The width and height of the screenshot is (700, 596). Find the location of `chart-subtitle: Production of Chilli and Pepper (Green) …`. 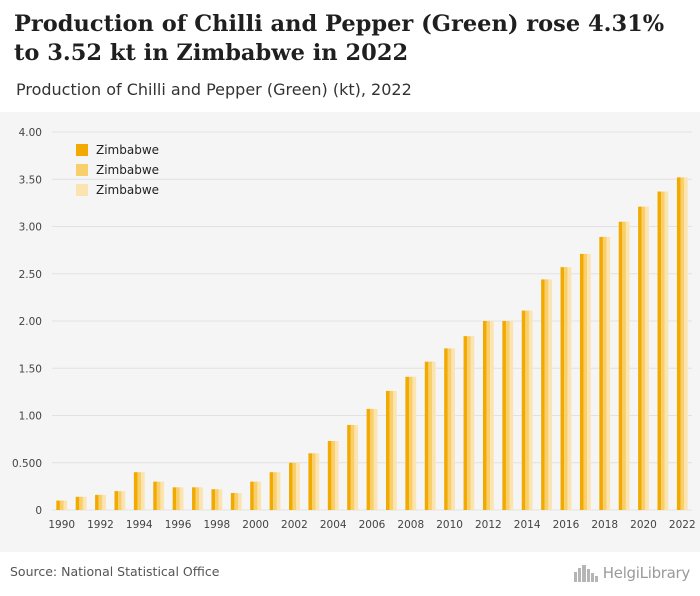

chart-subtitle: Production of Chilli and Pepper (Green) … is located at coordinates (214, 89).